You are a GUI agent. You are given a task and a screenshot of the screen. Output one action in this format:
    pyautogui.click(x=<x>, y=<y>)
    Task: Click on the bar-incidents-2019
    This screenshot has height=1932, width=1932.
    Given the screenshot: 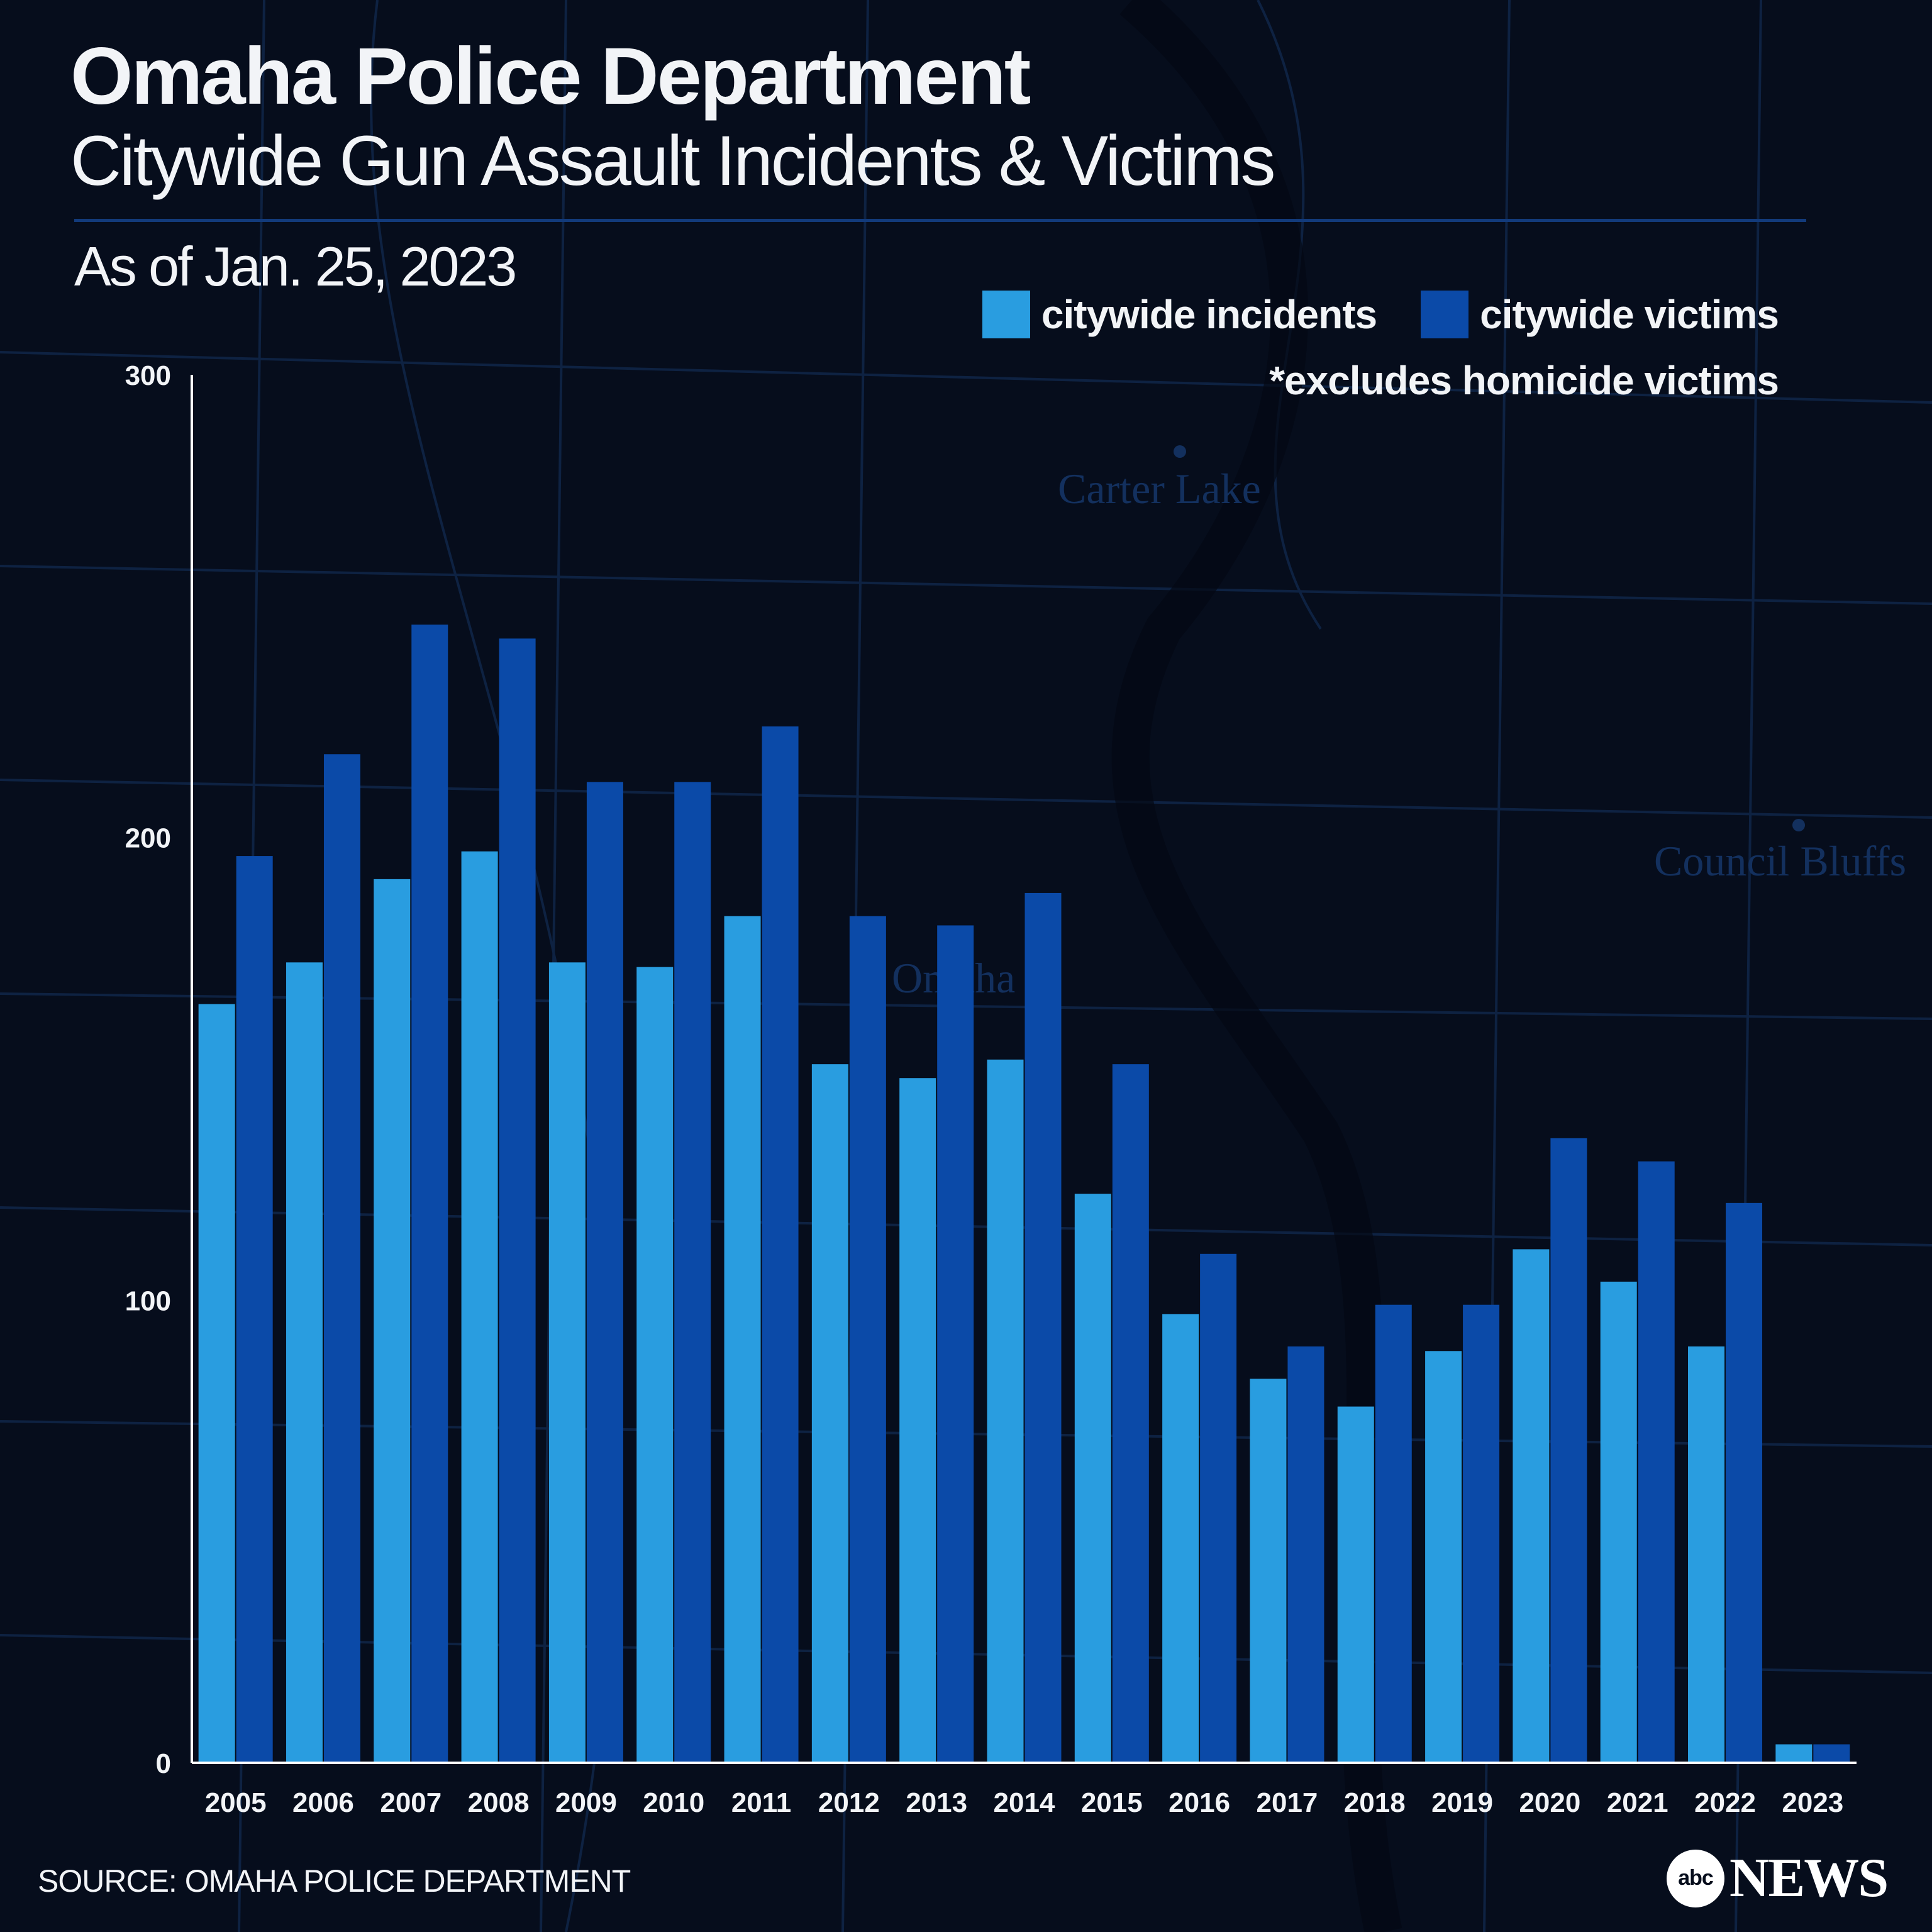 What is the action you would take?
    pyautogui.click(x=1443, y=1557)
    